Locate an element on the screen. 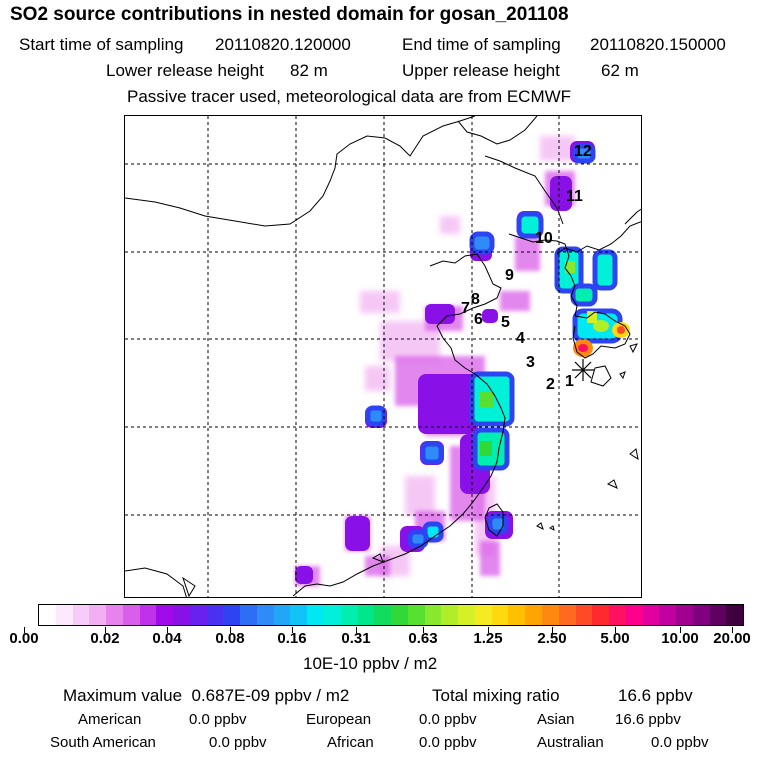 The height and width of the screenshot is (768, 768). colorbar-label: 0.31 is located at coordinates (356, 638).